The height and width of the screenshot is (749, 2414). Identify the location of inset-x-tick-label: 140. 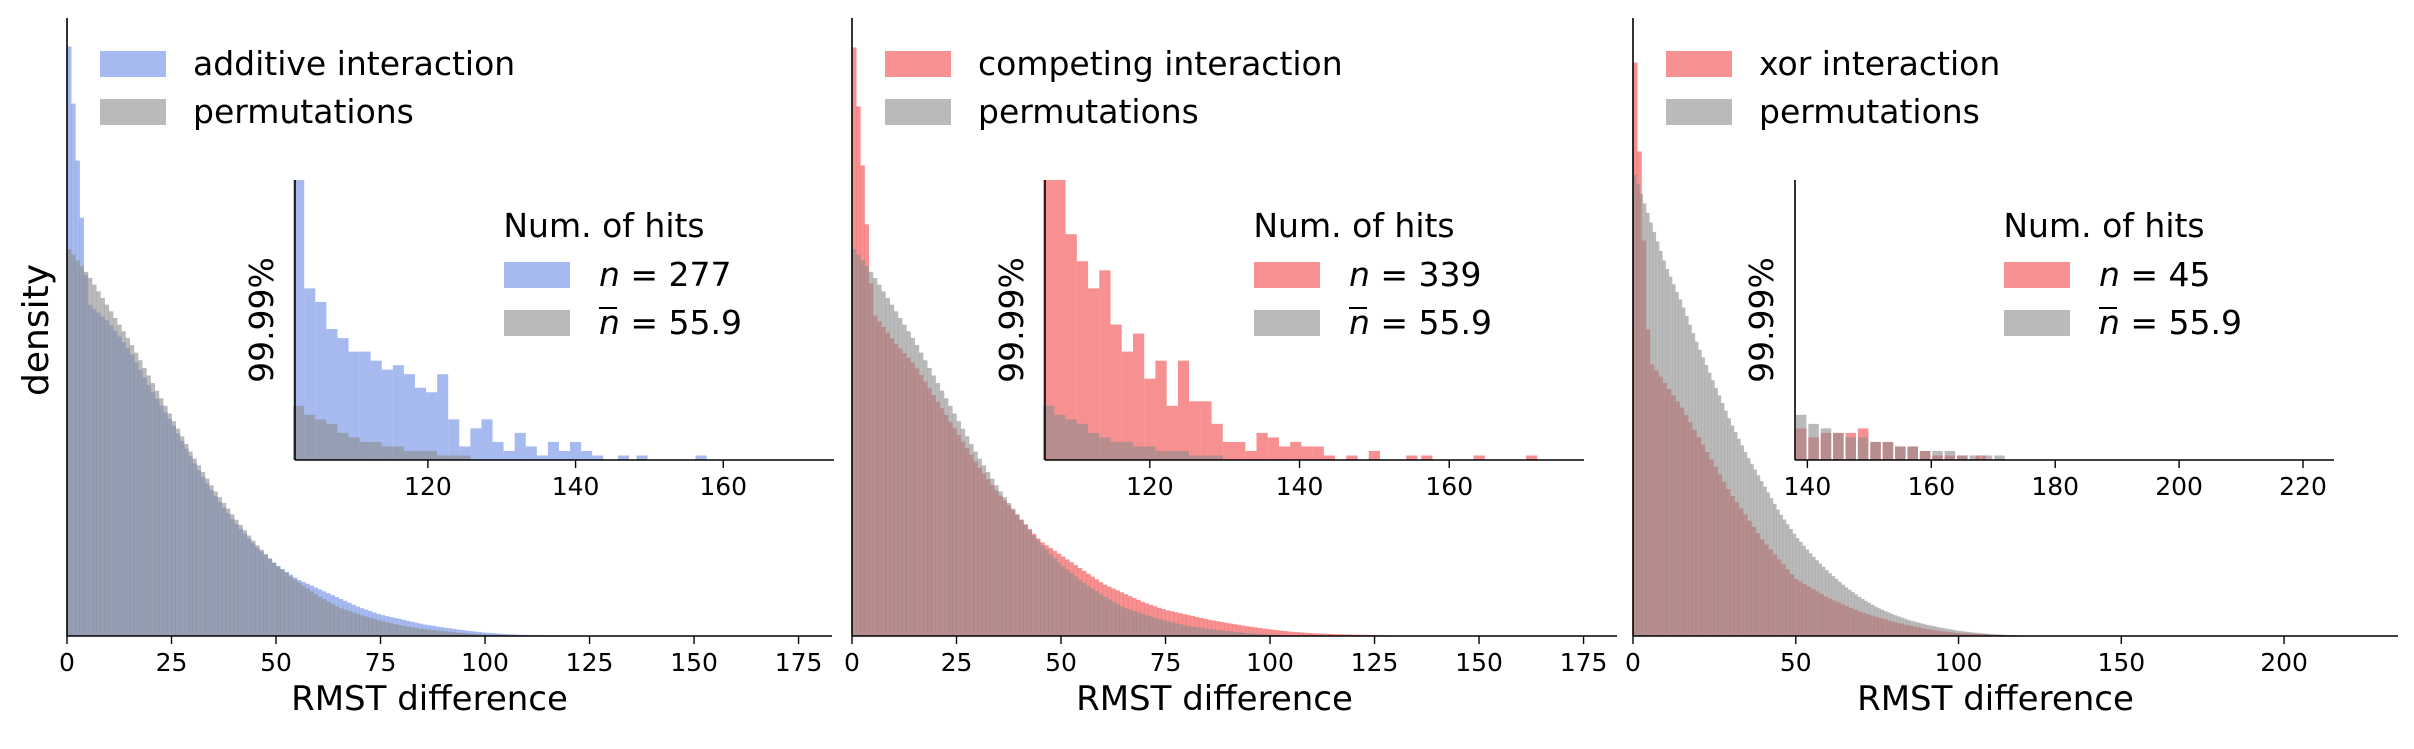
(576, 486).